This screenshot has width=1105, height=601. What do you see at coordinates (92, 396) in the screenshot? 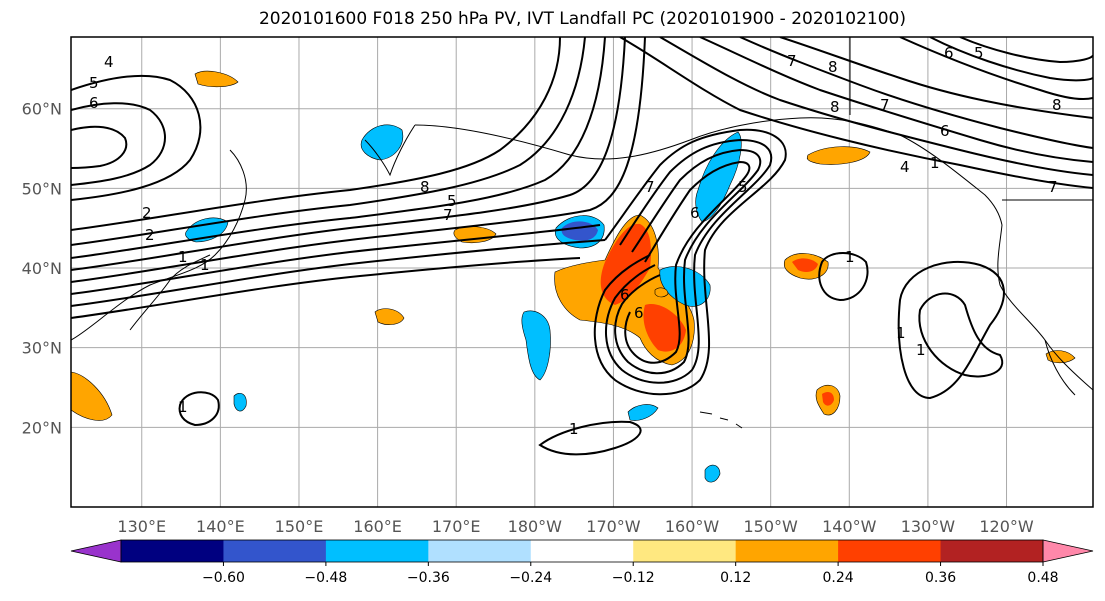
I see `positive-anomaly-west` at bounding box center [92, 396].